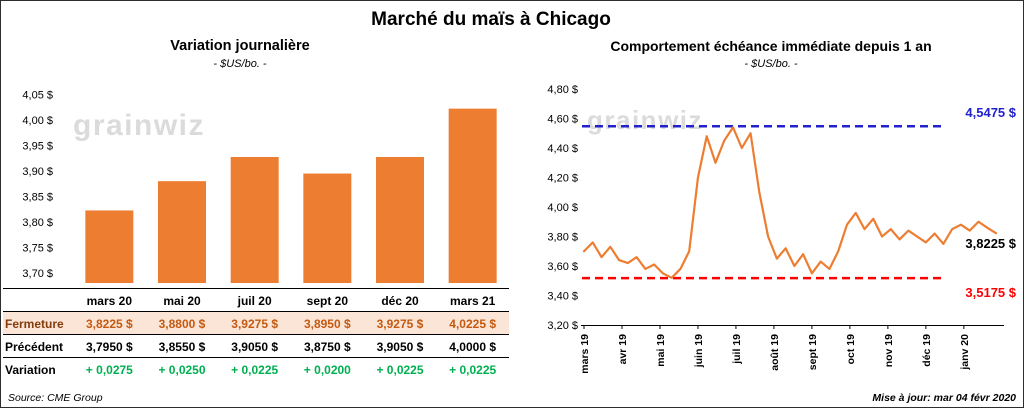 The image size is (1024, 408). I want to click on line-y-tick-label: 3,20 $, so click(562, 326).